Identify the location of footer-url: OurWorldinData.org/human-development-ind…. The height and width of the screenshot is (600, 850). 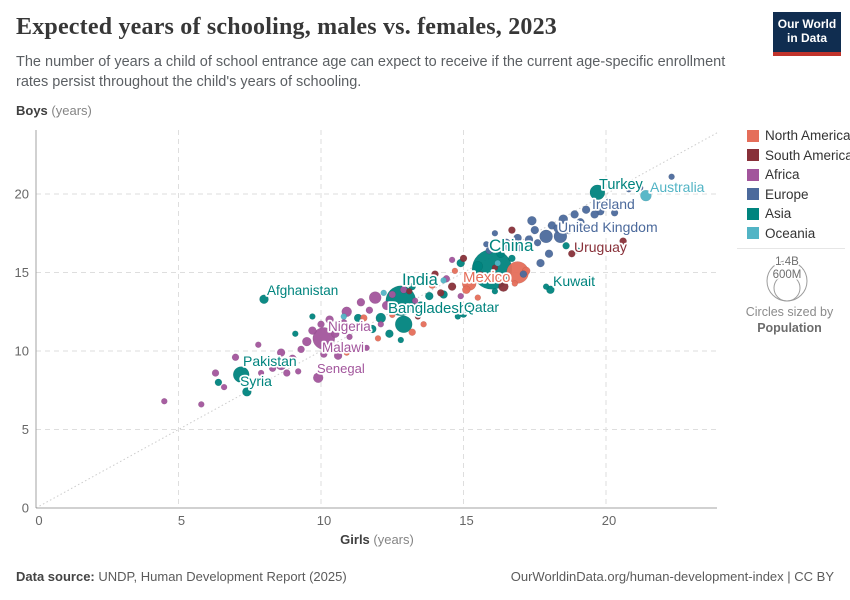
(672, 576).